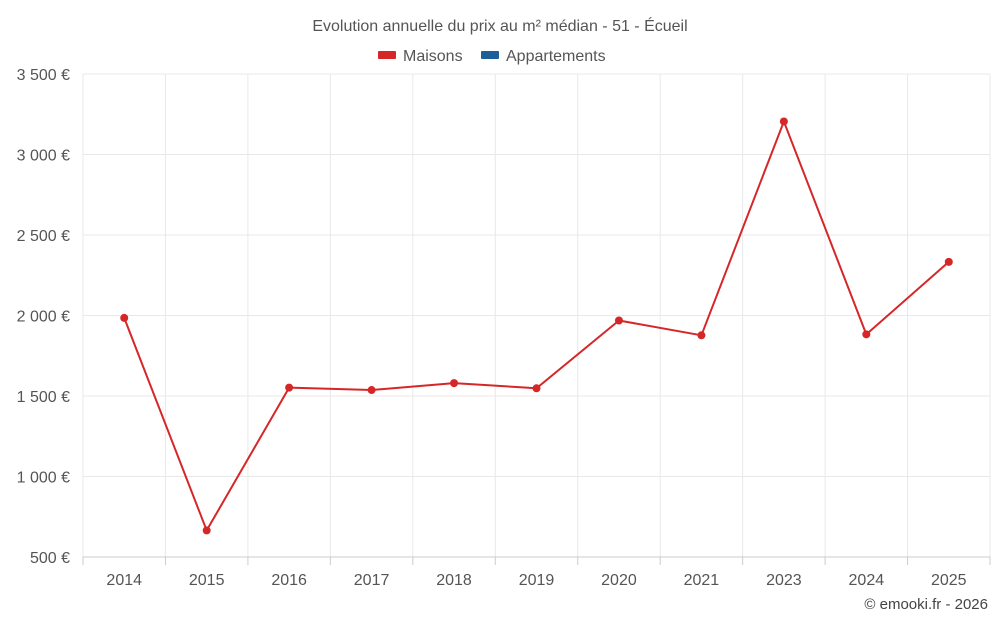  Describe the element at coordinates (702, 580) in the screenshot. I see `x-tick-label: 2021` at that location.